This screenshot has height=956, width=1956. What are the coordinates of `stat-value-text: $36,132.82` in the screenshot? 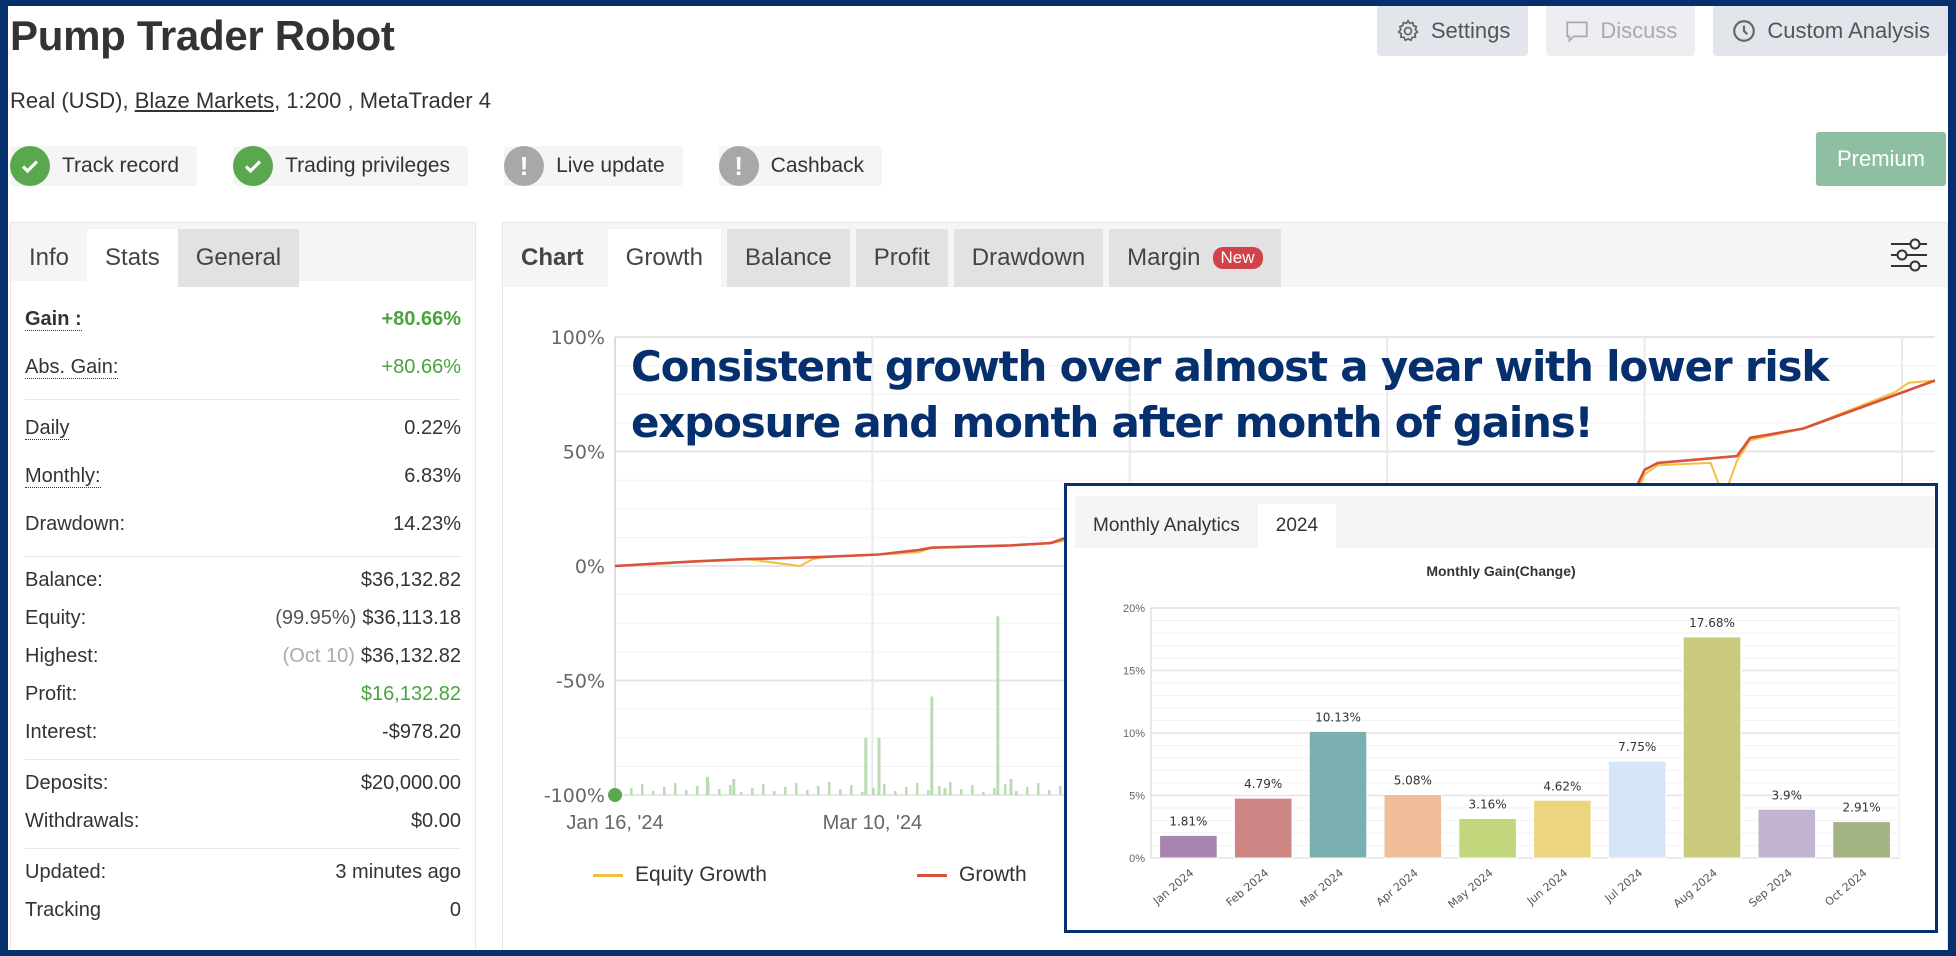 It's located at (410, 579).